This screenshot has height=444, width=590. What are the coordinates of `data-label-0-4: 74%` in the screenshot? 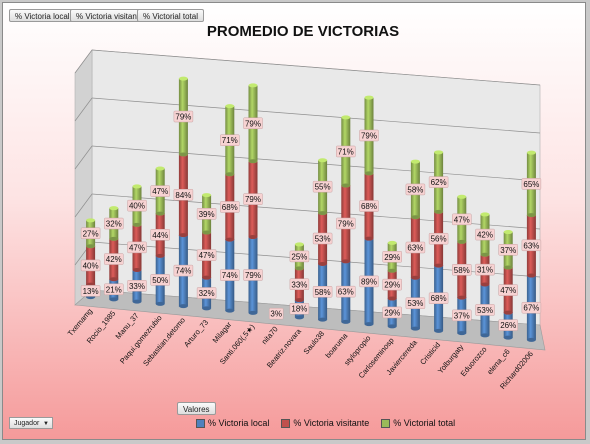 It's located at (183, 271).